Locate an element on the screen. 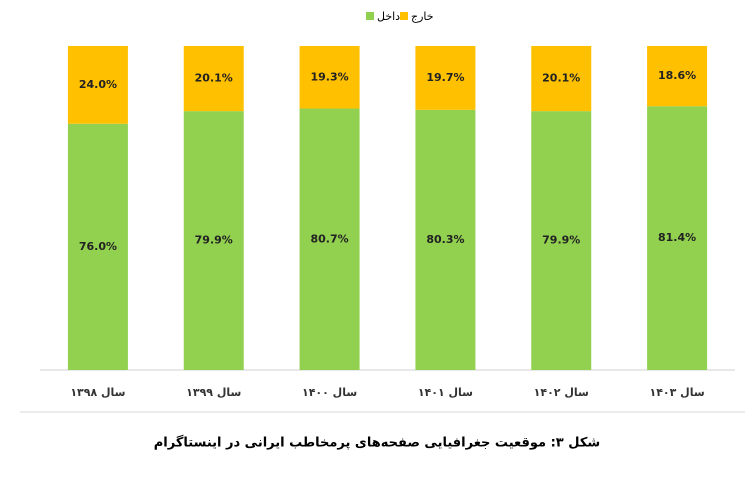 This screenshot has width=755, height=489. x-tick-label: سال ۱۴۰۰ is located at coordinates (329, 392).